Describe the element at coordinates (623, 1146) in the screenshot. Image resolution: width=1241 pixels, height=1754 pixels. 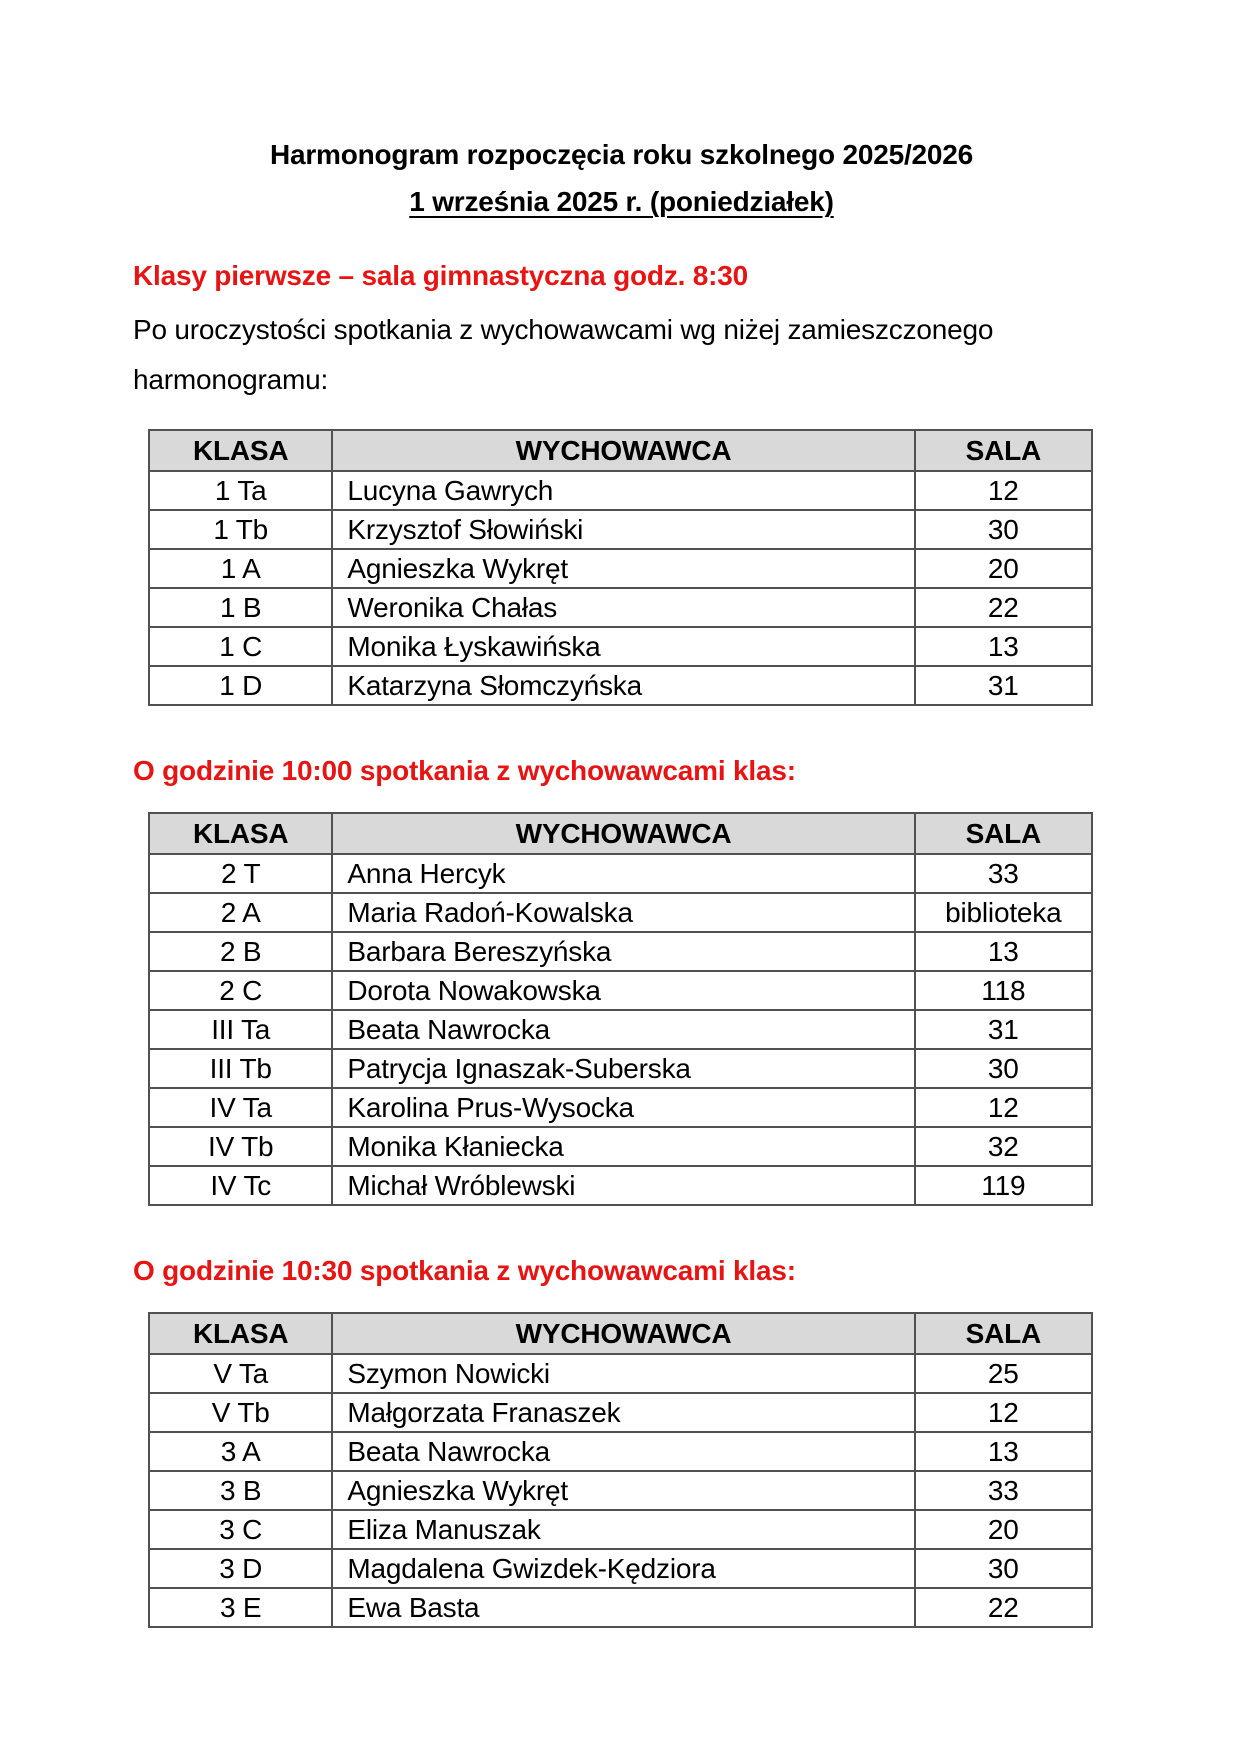
I see `table-cell: Monika Kłaniecka` at that location.